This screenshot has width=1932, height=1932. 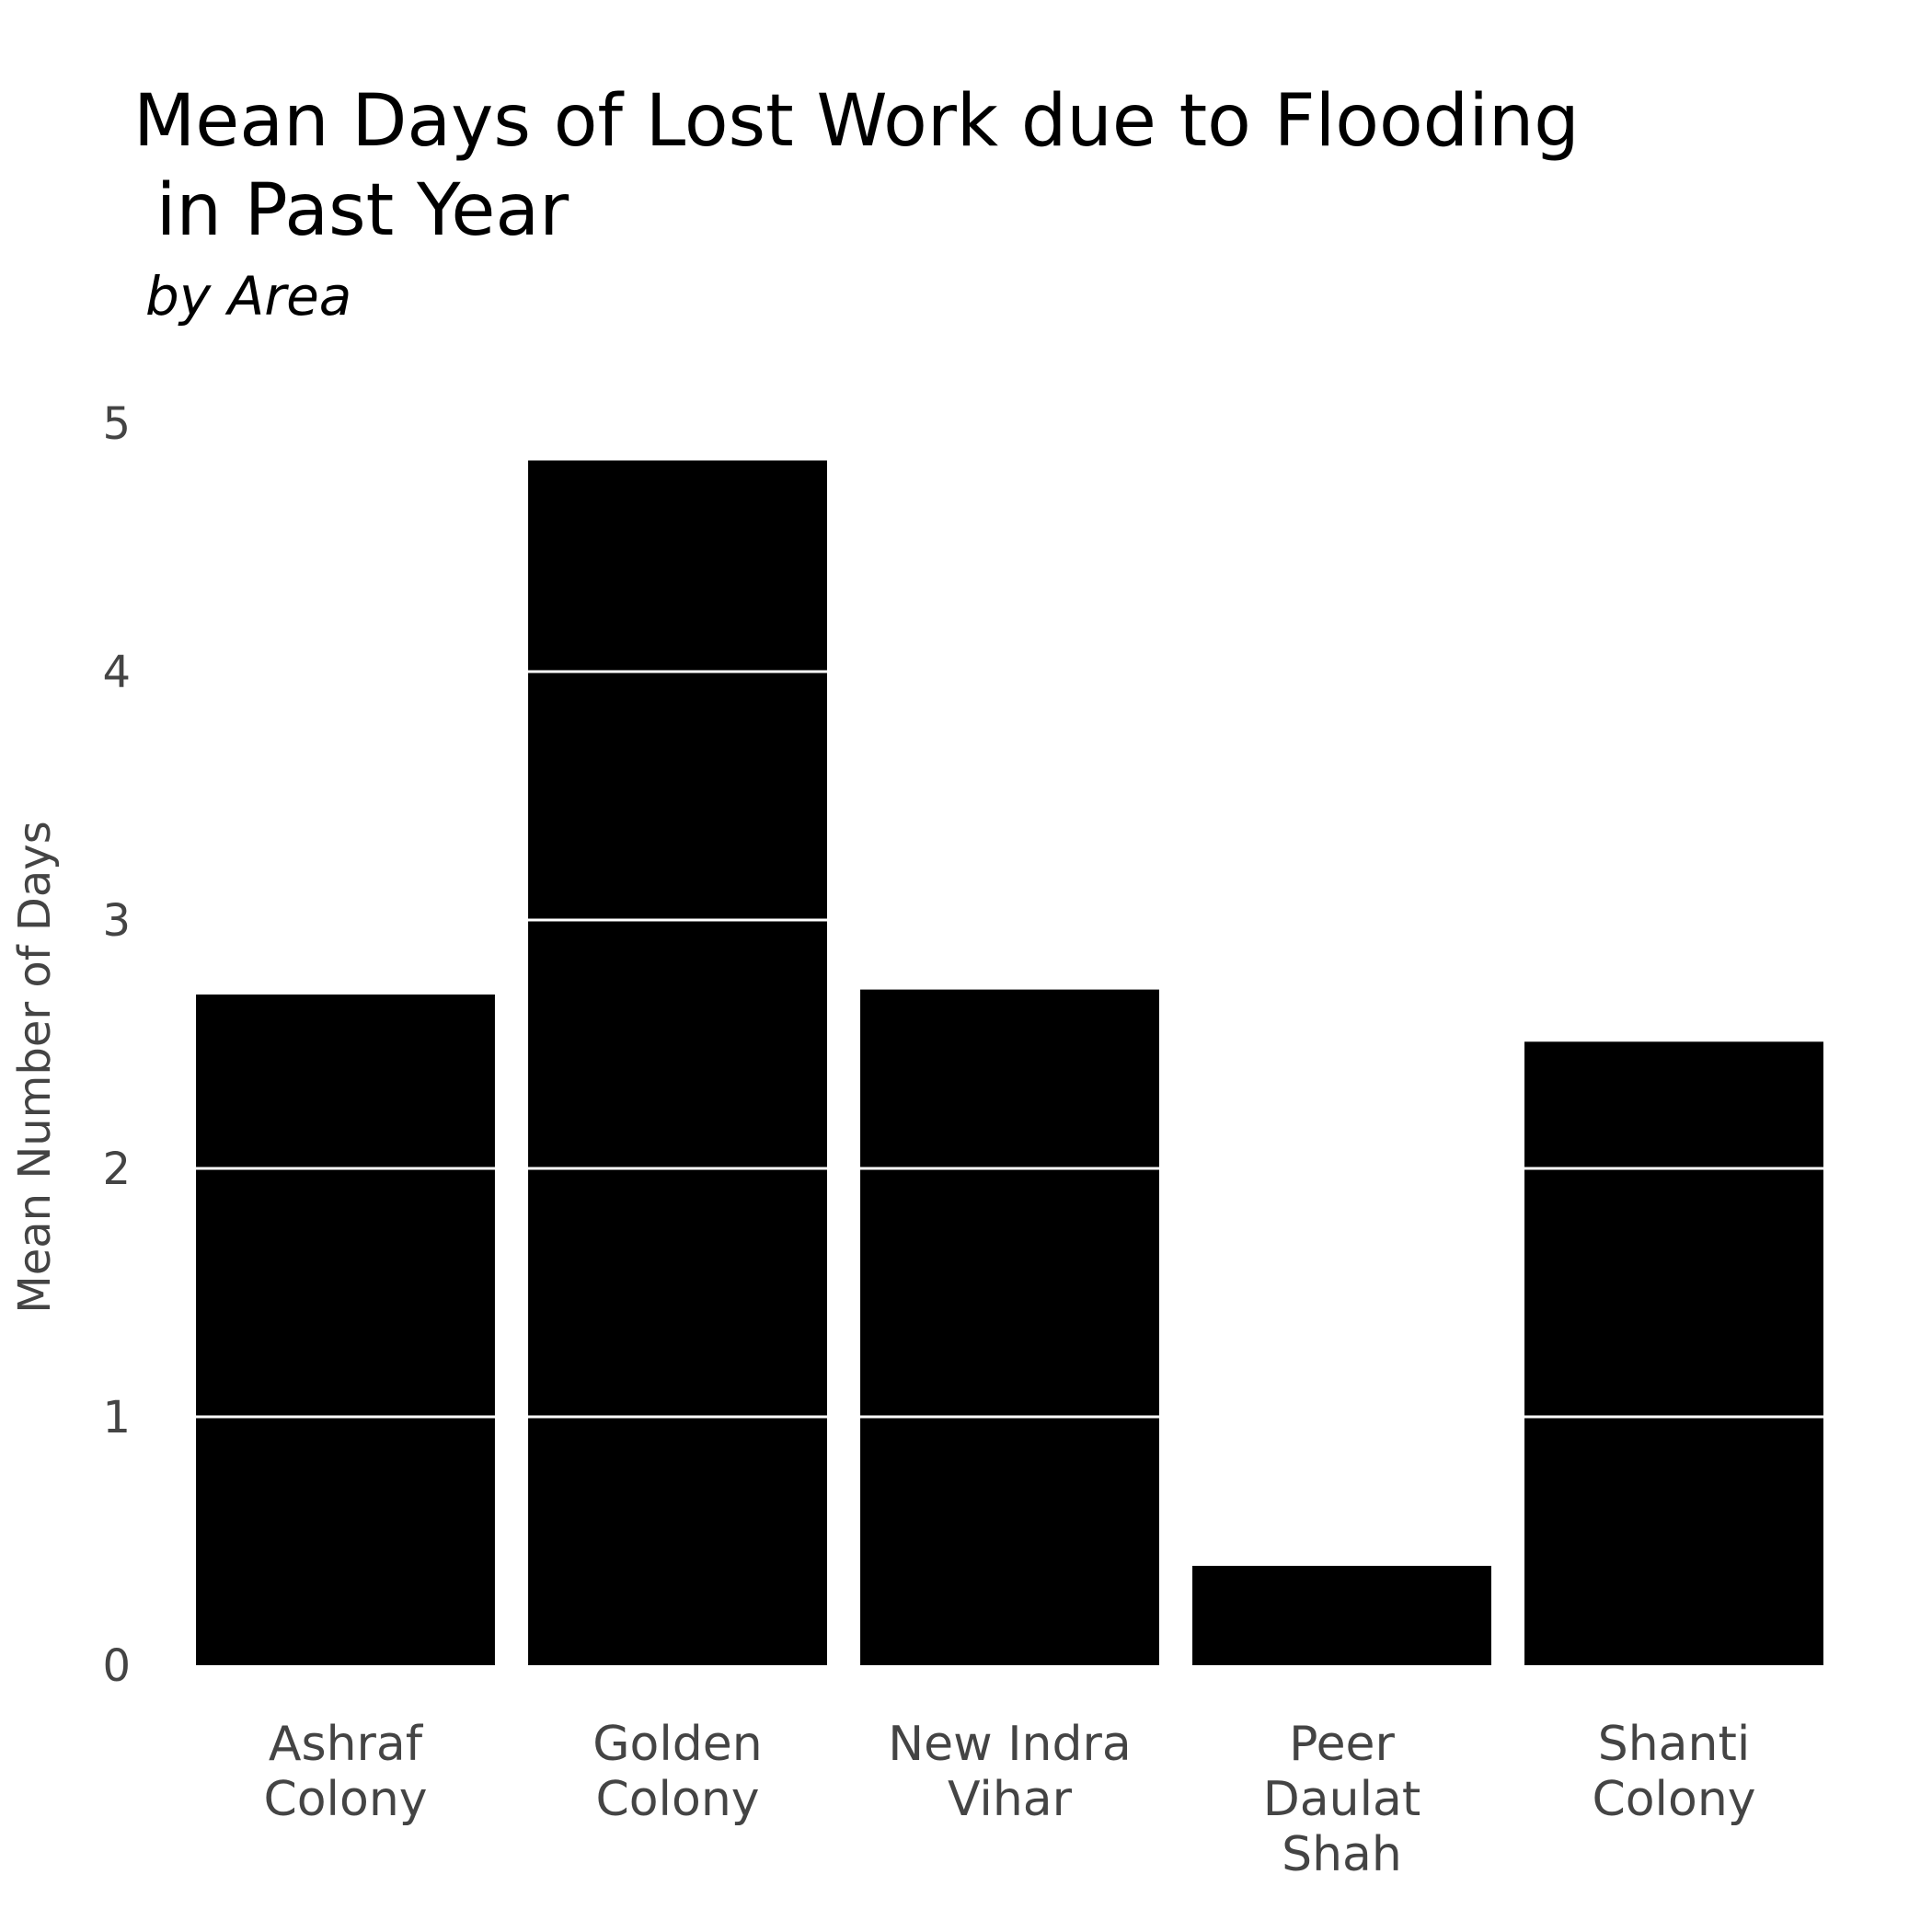 What do you see at coordinates (116, 1169) in the screenshot?
I see `y-tick-label: 2` at bounding box center [116, 1169].